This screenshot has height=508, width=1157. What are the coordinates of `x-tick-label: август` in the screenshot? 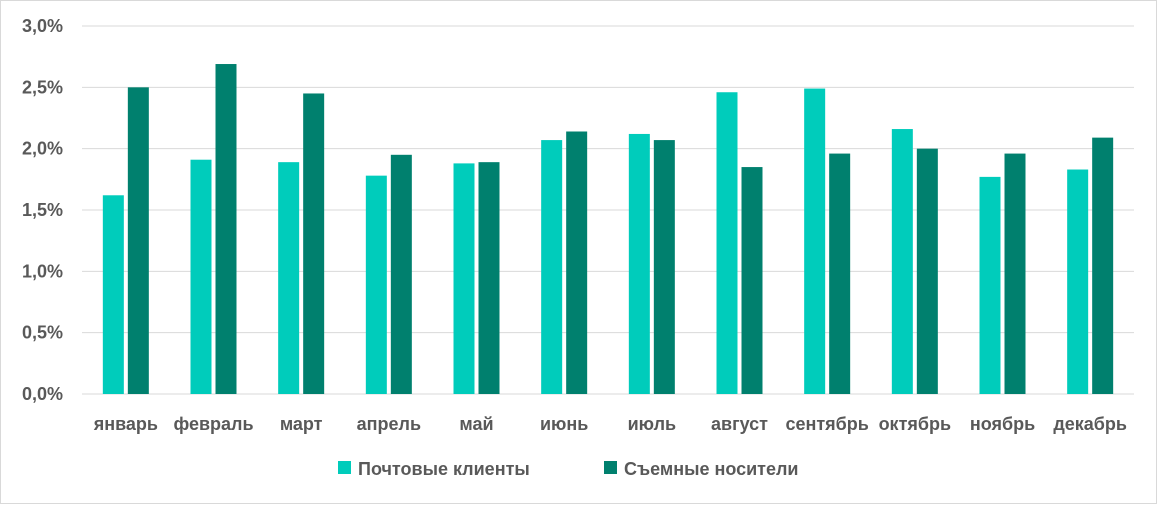 It's located at (739, 424).